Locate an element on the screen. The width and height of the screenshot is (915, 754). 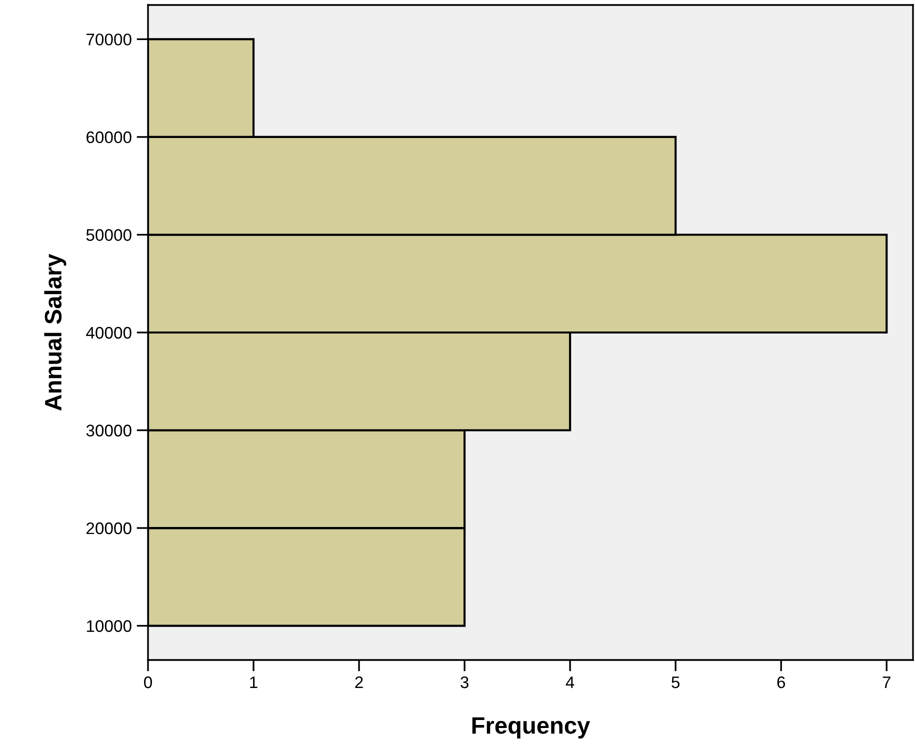
x-tick-label: 5 is located at coordinates (676, 682).